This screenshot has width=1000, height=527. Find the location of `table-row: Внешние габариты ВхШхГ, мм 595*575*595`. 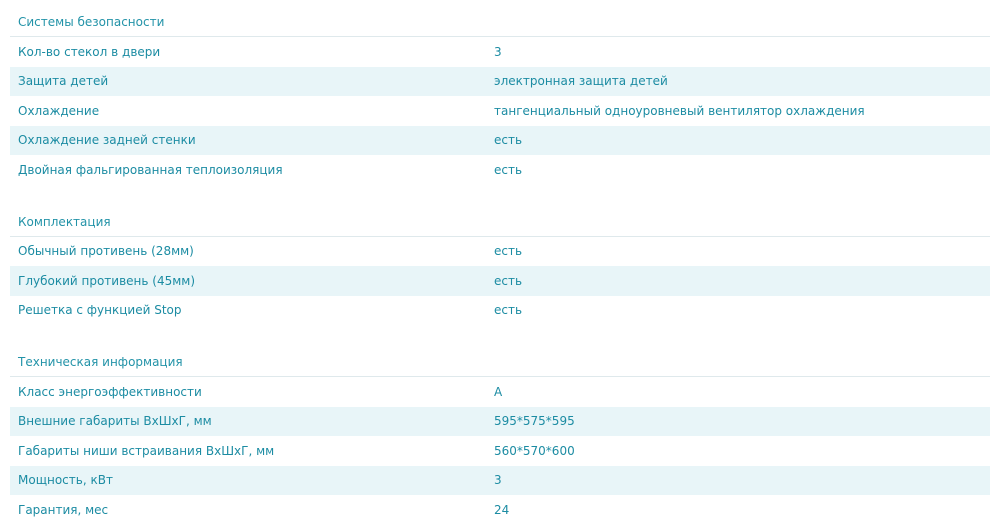

table-row: Внешние габариты ВхШхГ, мм 595*575*595 is located at coordinates (500, 421).